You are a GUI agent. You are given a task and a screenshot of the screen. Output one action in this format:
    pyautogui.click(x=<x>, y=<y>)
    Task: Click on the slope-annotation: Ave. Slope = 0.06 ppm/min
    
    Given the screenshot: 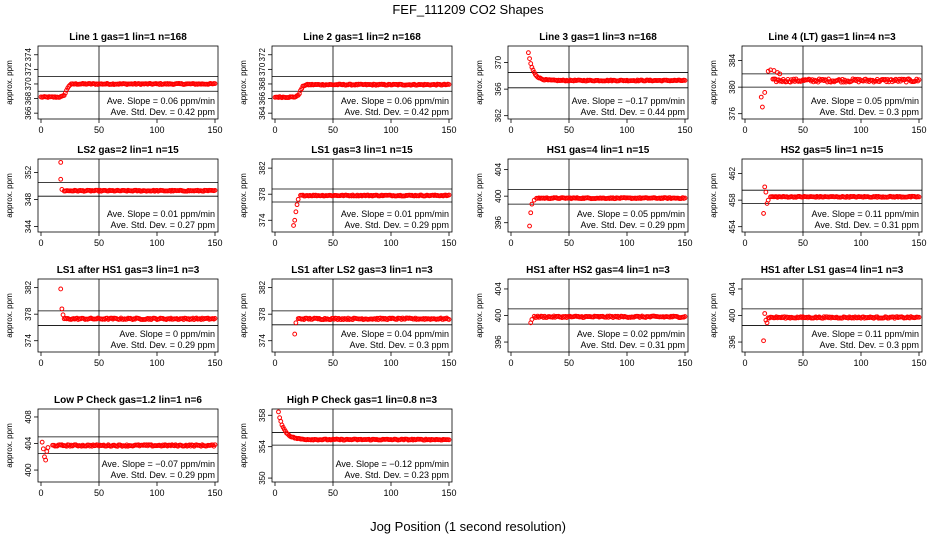 What is the action you would take?
    pyautogui.click(x=161, y=101)
    